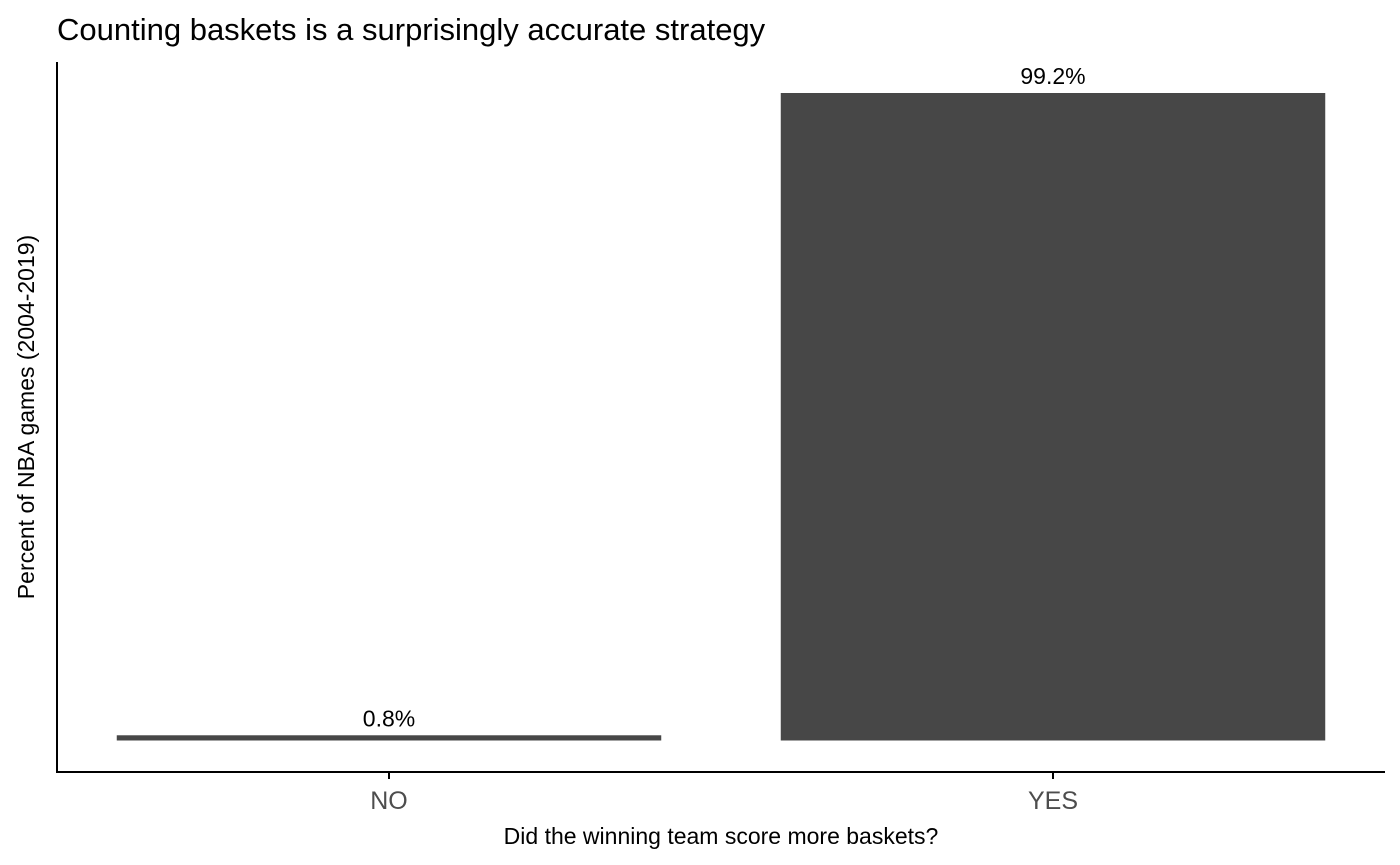 This screenshot has width=1400, height=865. What do you see at coordinates (389, 801) in the screenshot?
I see `x-tick-label-no: NO` at bounding box center [389, 801].